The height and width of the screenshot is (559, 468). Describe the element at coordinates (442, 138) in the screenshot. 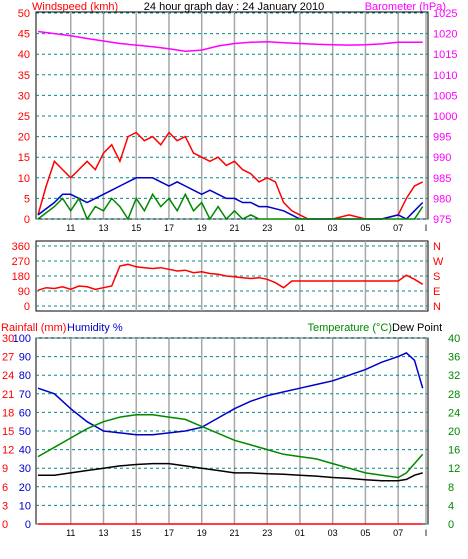

I see `barometer-tick-label: 995` at that location.